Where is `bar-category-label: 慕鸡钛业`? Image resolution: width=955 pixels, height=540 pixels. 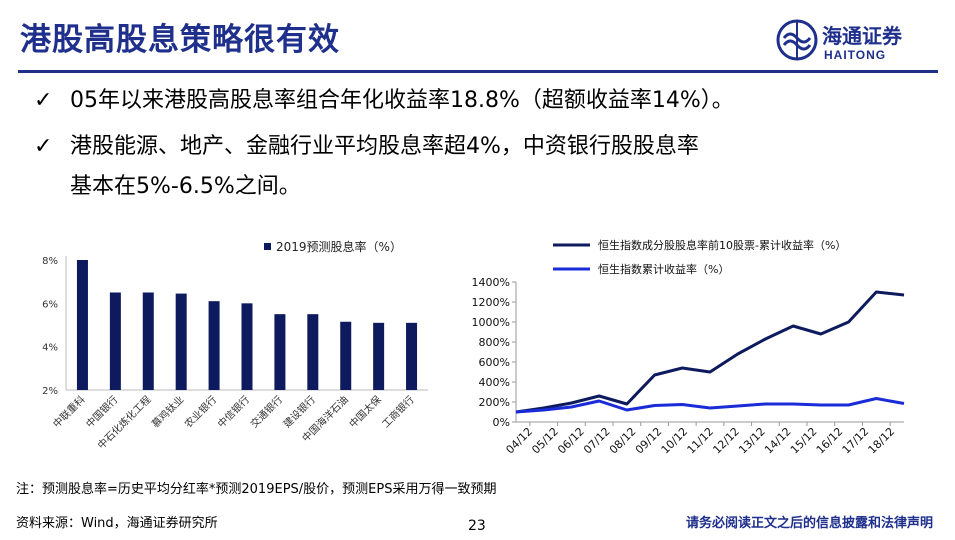
bar-category-label: 慕鸡钛业 is located at coordinates (167, 411).